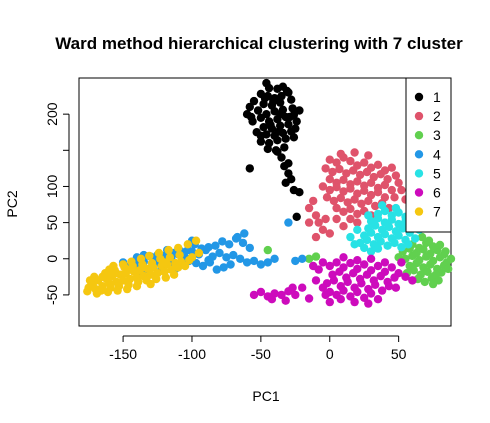 This screenshot has width=490, height=423. What do you see at coordinates (52, 187) in the screenshot?
I see `y-tick-label: 100` at bounding box center [52, 187].